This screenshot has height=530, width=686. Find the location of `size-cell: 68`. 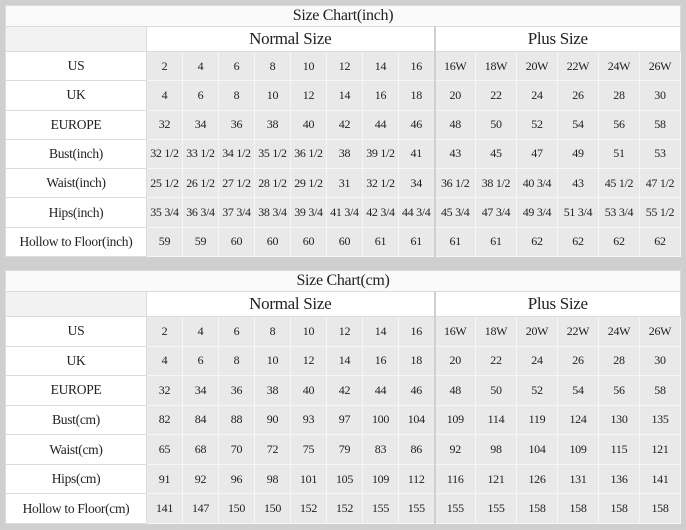

size-cell: 68 is located at coordinates (200, 449).